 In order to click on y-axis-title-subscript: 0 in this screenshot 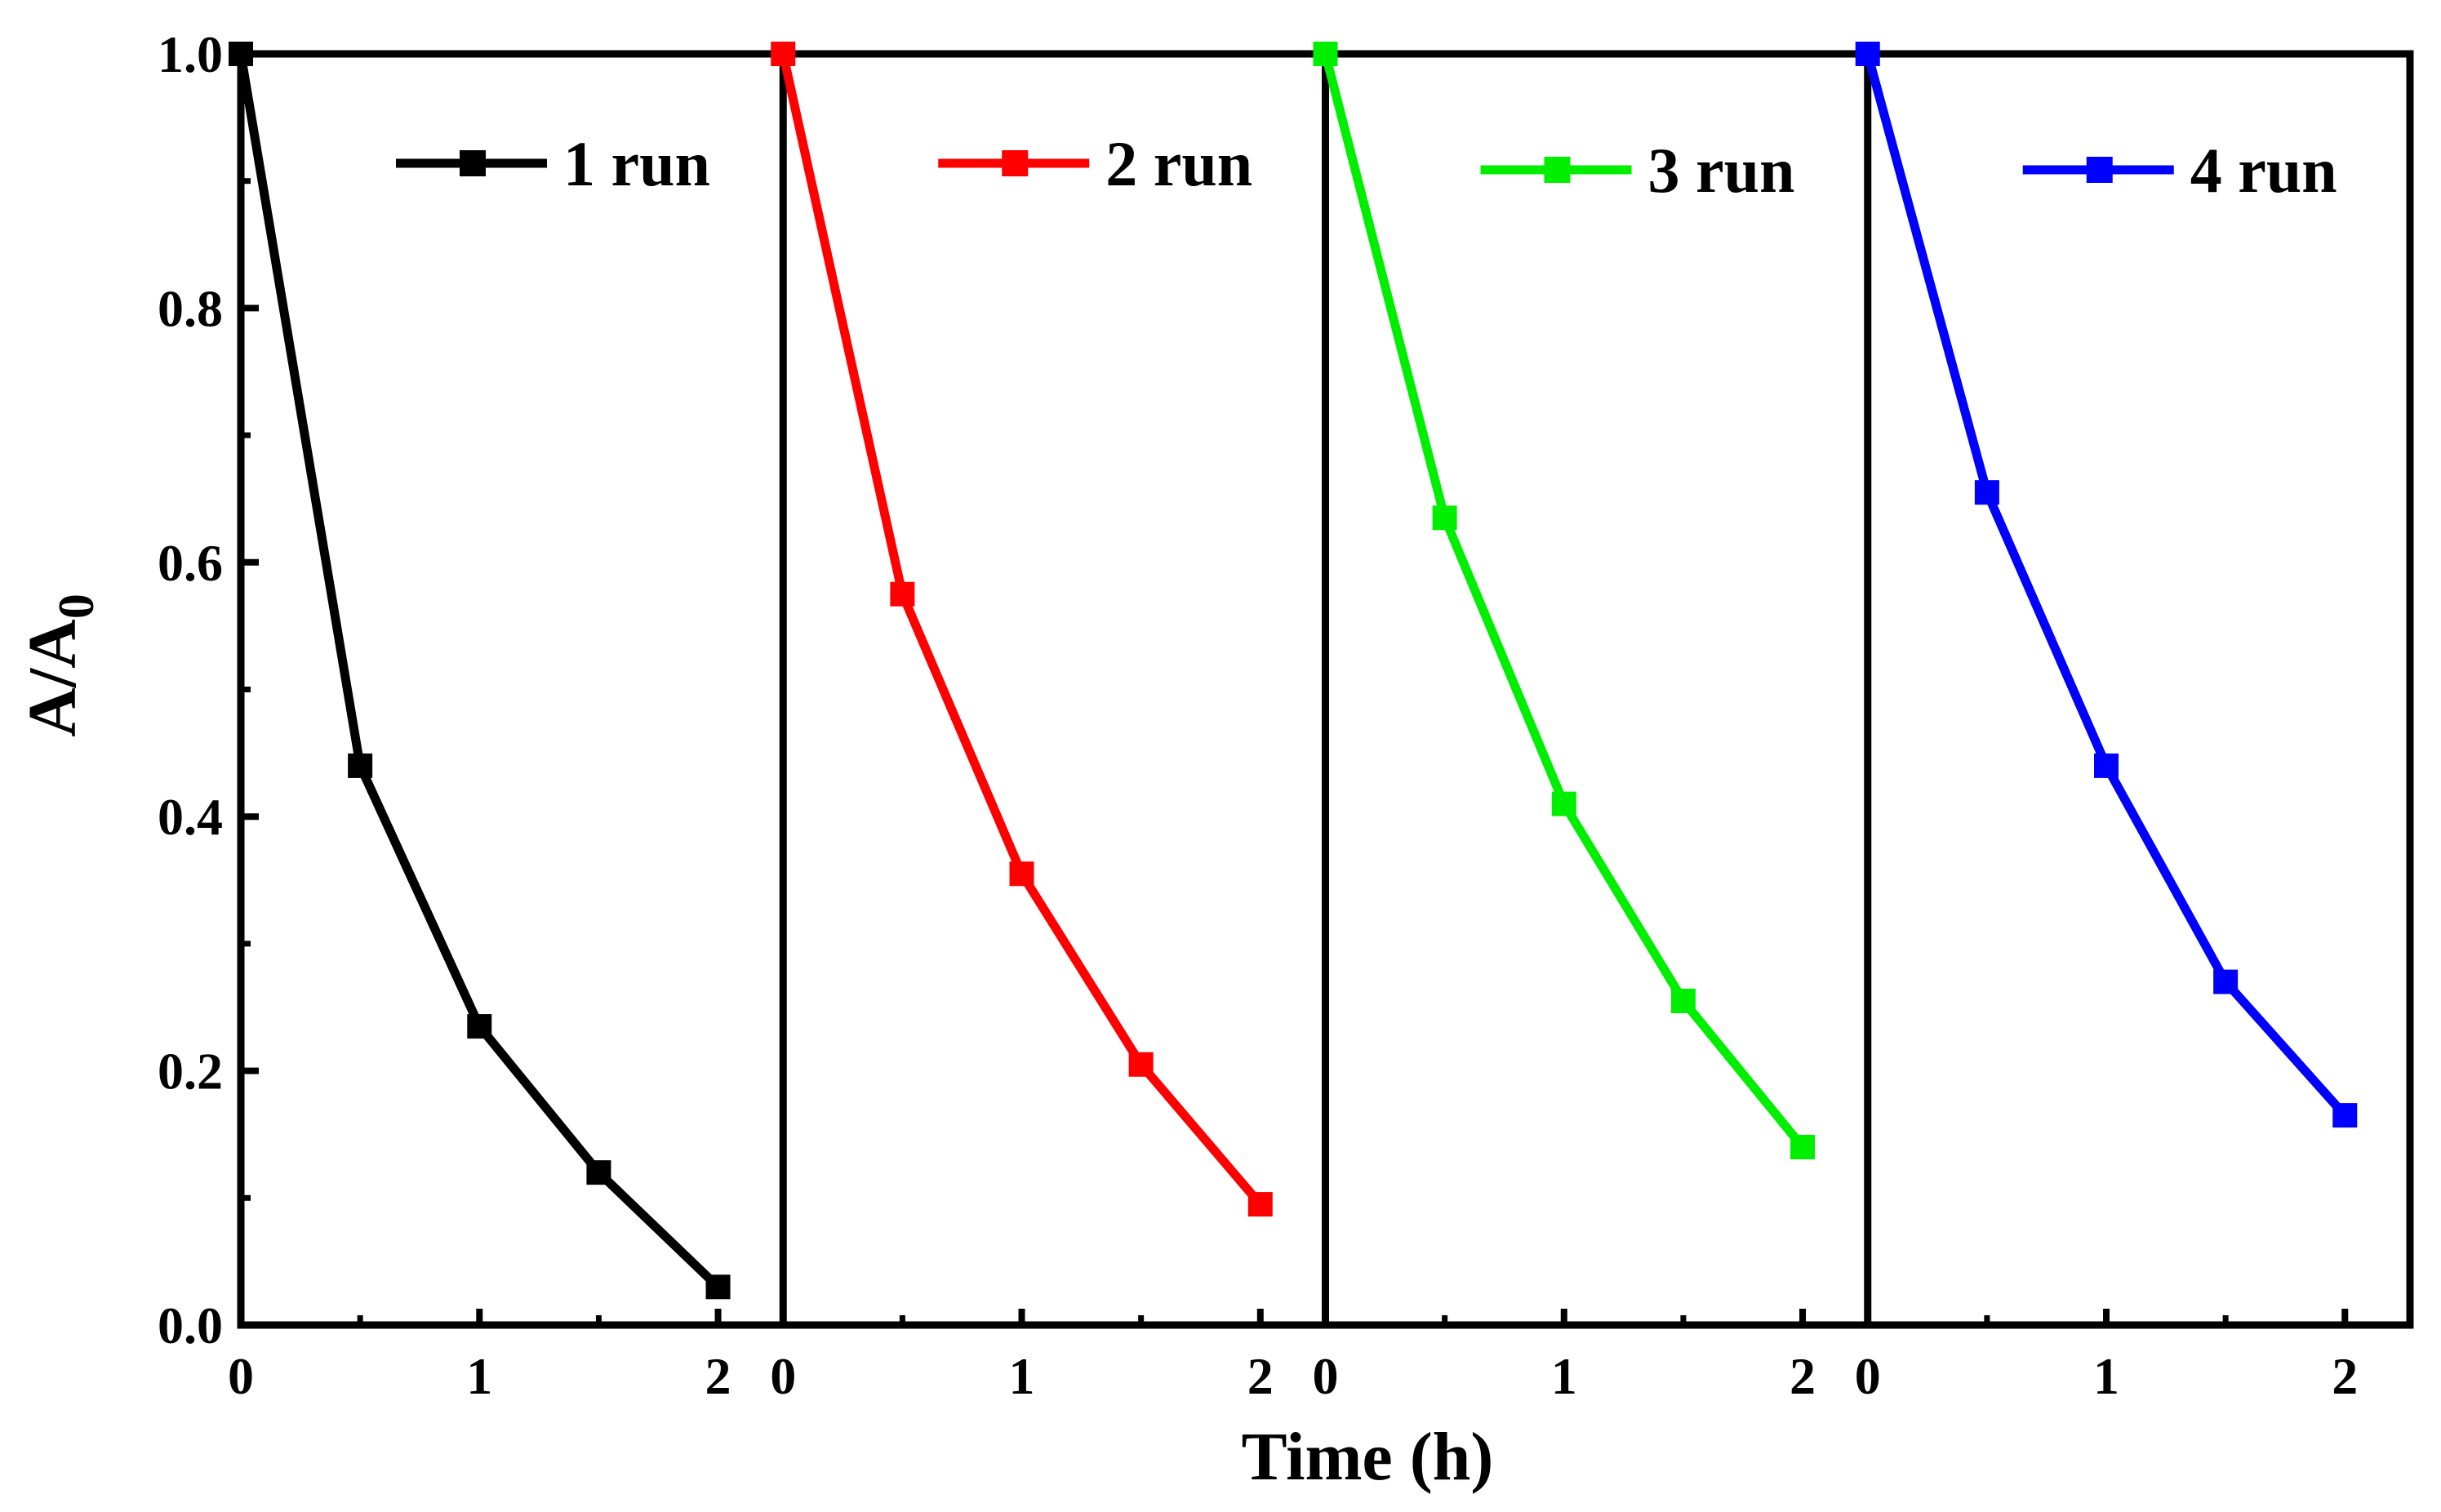, I will do `click(76, 606)`.